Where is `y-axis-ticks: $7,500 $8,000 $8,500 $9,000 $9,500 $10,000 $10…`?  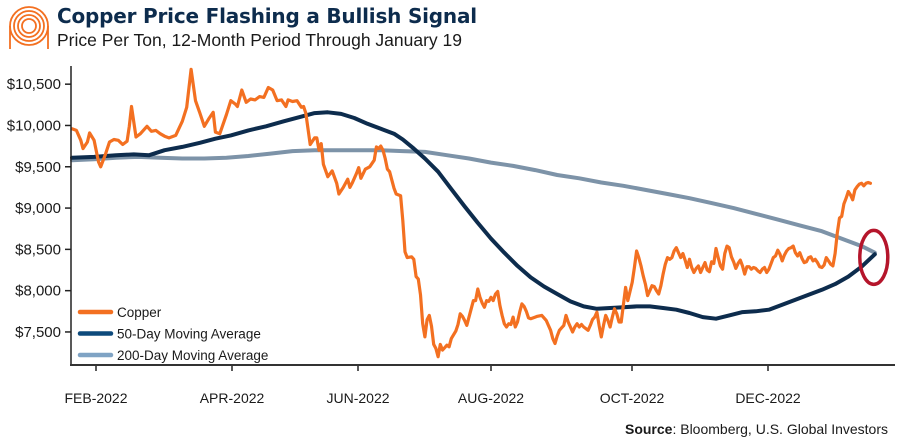
y-axis-ticks: $7,500 $8,000 $8,500 $9,000 $9,500 $10,000 $10… is located at coordinates (39, 208).